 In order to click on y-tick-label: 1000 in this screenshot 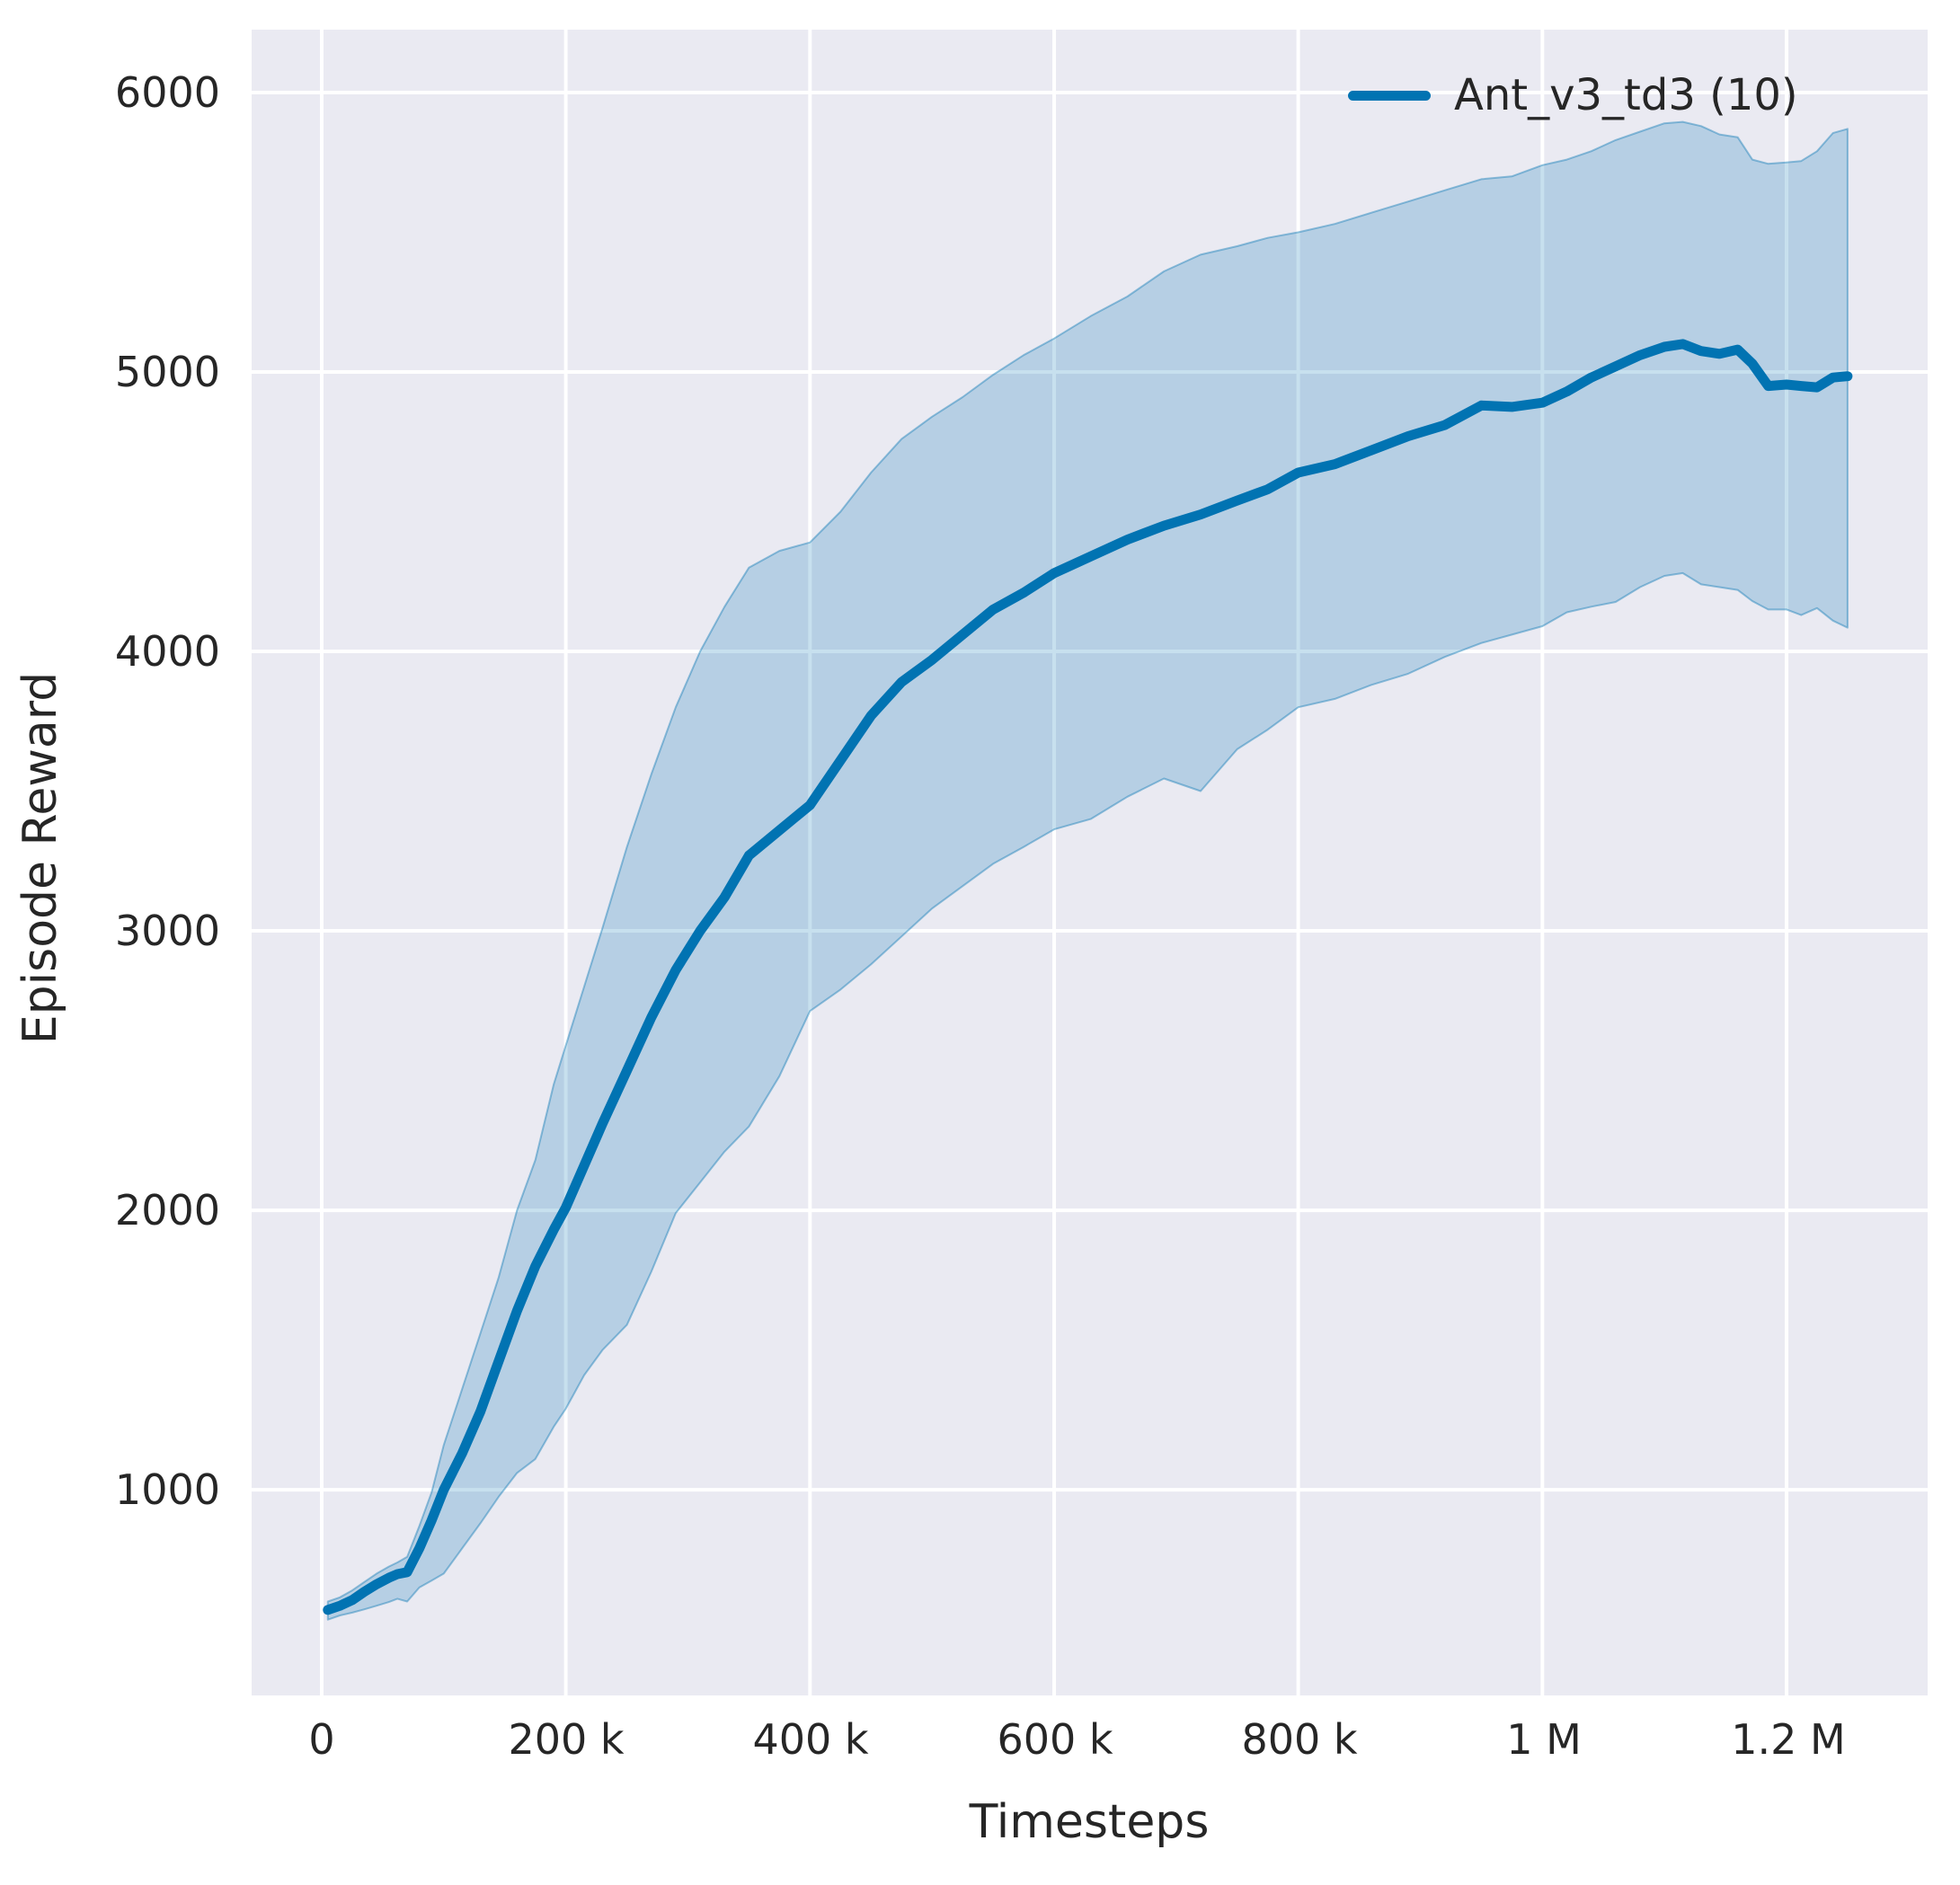, I will do `click(167, 1489)`.